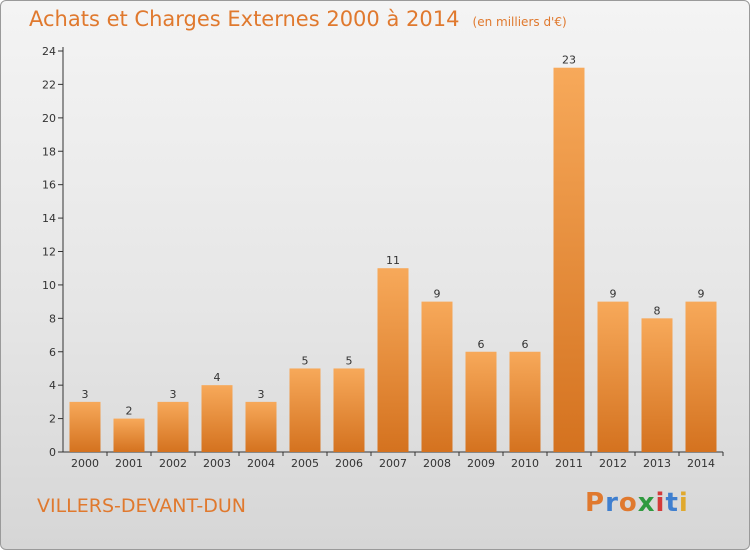 Image resolution: width=750 pixels, height=550 pixels. Describe the element at coordinates (49, 51) in the screenshot. I see `y-tick-label: 24` at that location.